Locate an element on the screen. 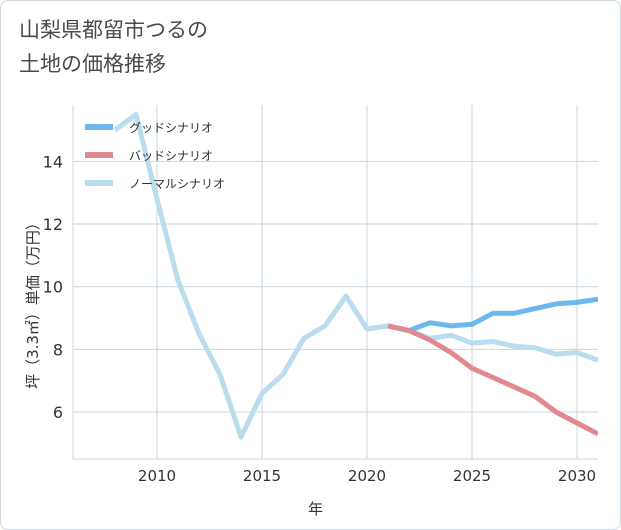  series-line-bad is located at coordinates (492, 380).